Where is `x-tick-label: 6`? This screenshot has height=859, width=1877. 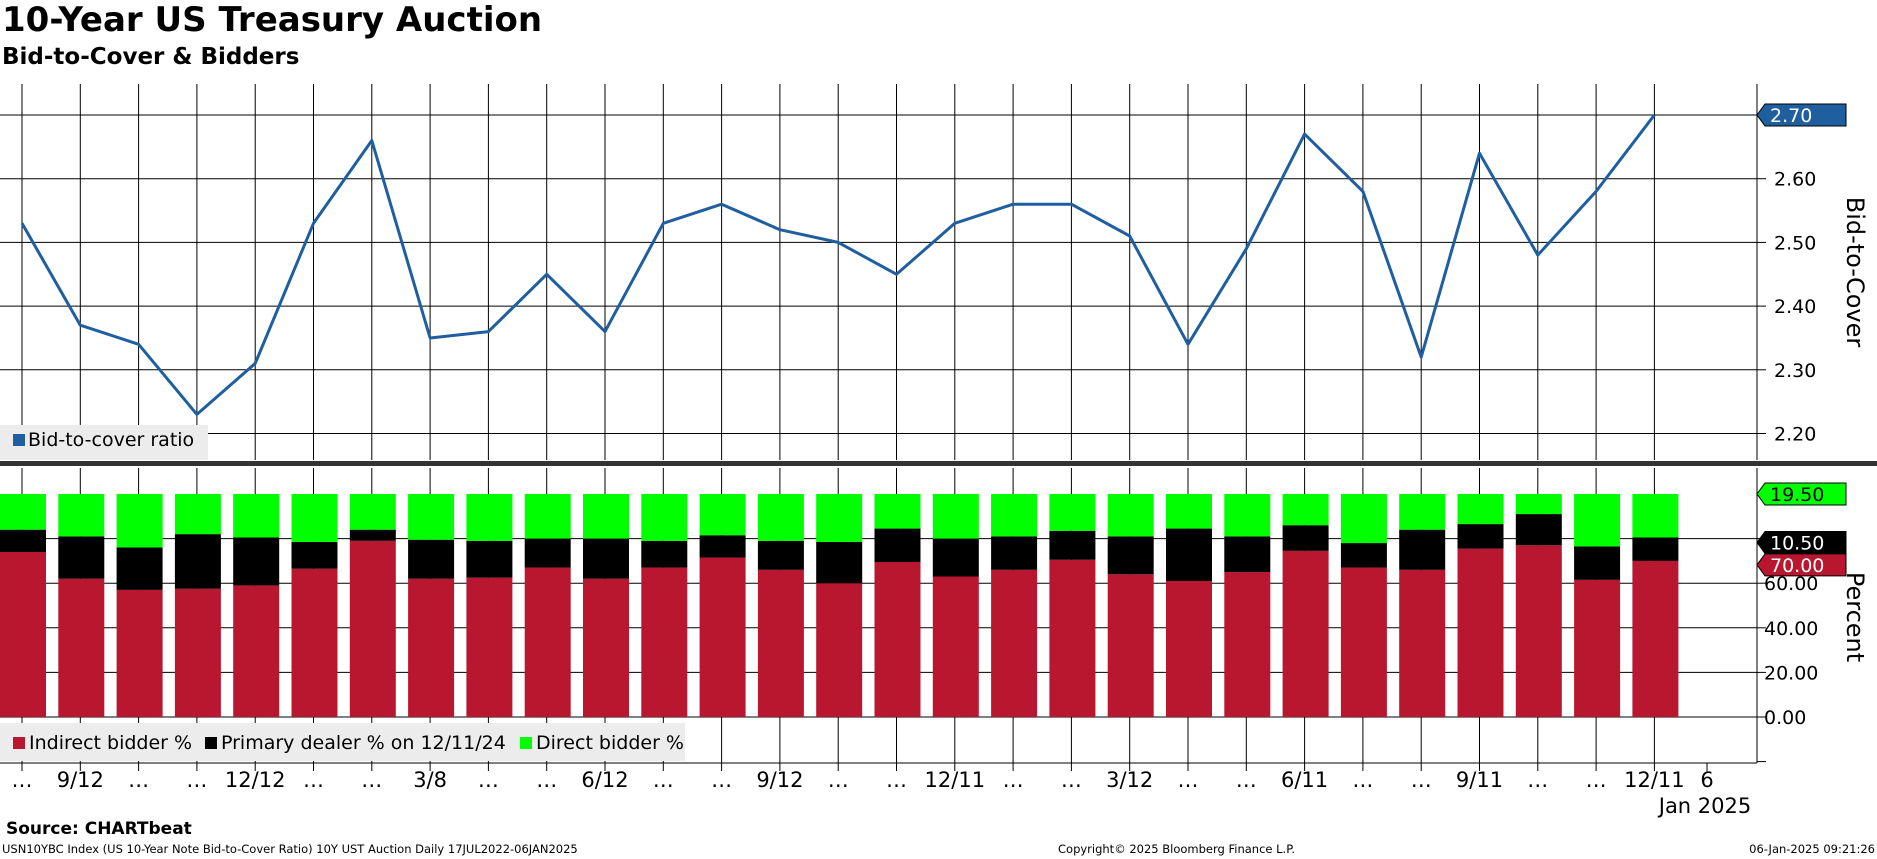
x-tick-label: 6 is located at coordinates (1706, 780).